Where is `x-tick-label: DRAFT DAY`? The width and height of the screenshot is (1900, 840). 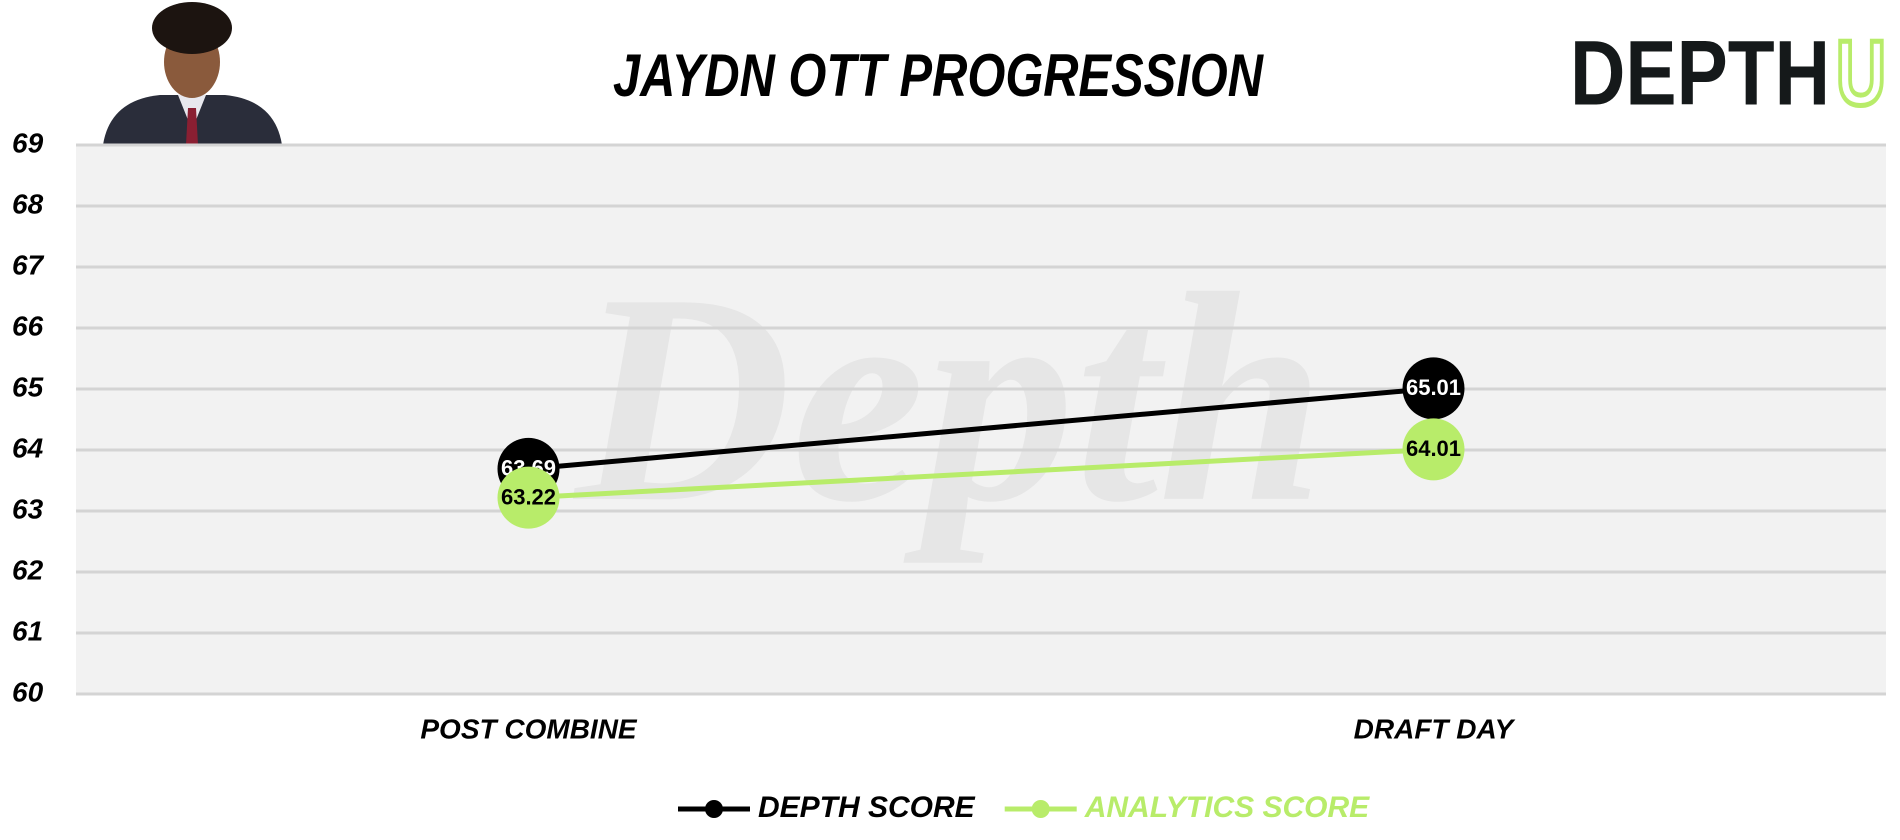 x-tick-label: DRAFT DAY is located at coordinates (1435, 728).